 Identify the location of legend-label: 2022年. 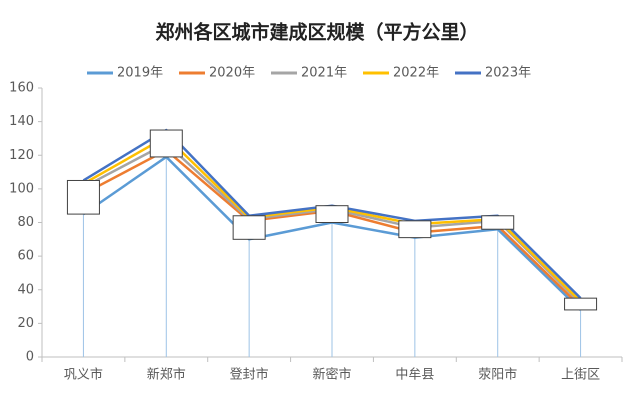
(416, 73).